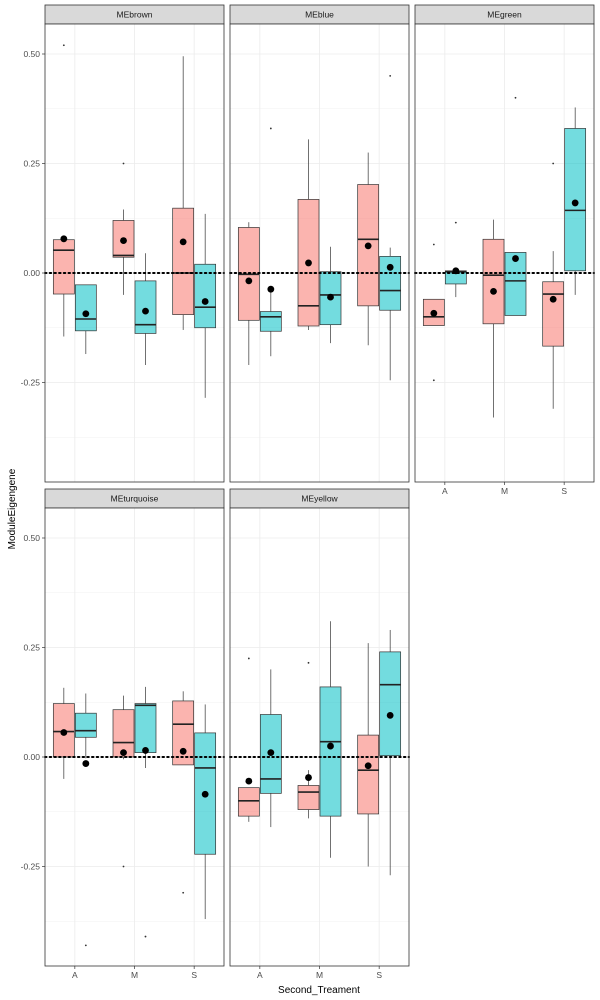 The image size is (600, 1000). I want to click on facet-label: MEbrown, so click(135, 15).